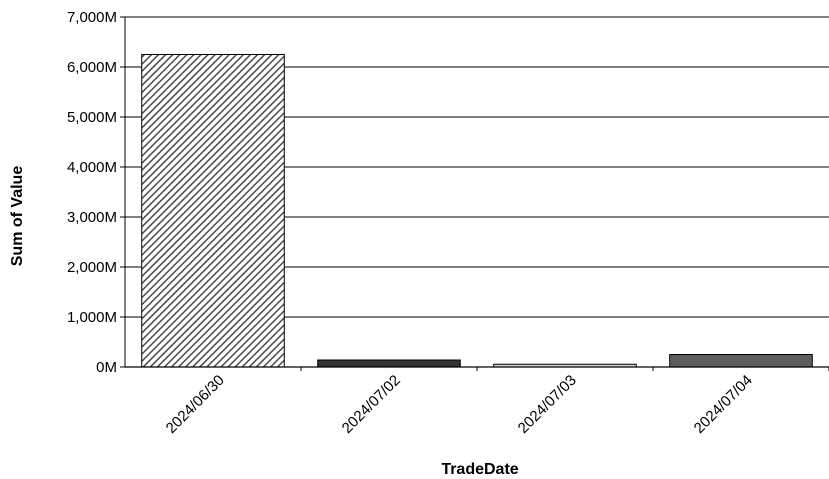 The image size is (829, 479). I want to click on y-tick-label: 7,000M, so click(92, 17).